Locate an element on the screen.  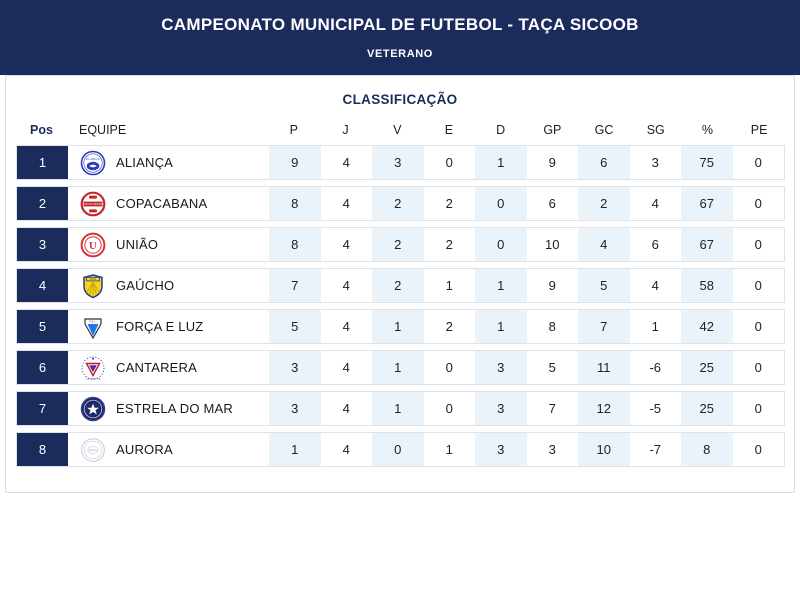
stat-cell-p: 7 is located at coordinates (295, 285).